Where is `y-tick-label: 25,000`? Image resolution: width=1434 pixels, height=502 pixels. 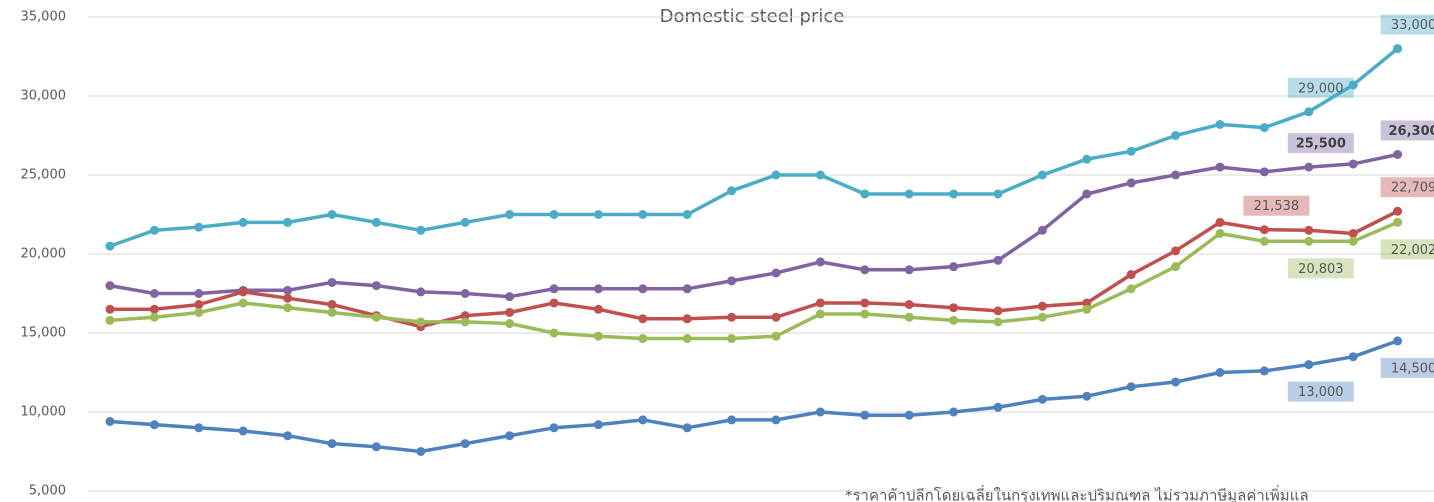 y-tick-label: 25,000 is located at coordinates (44, 175).